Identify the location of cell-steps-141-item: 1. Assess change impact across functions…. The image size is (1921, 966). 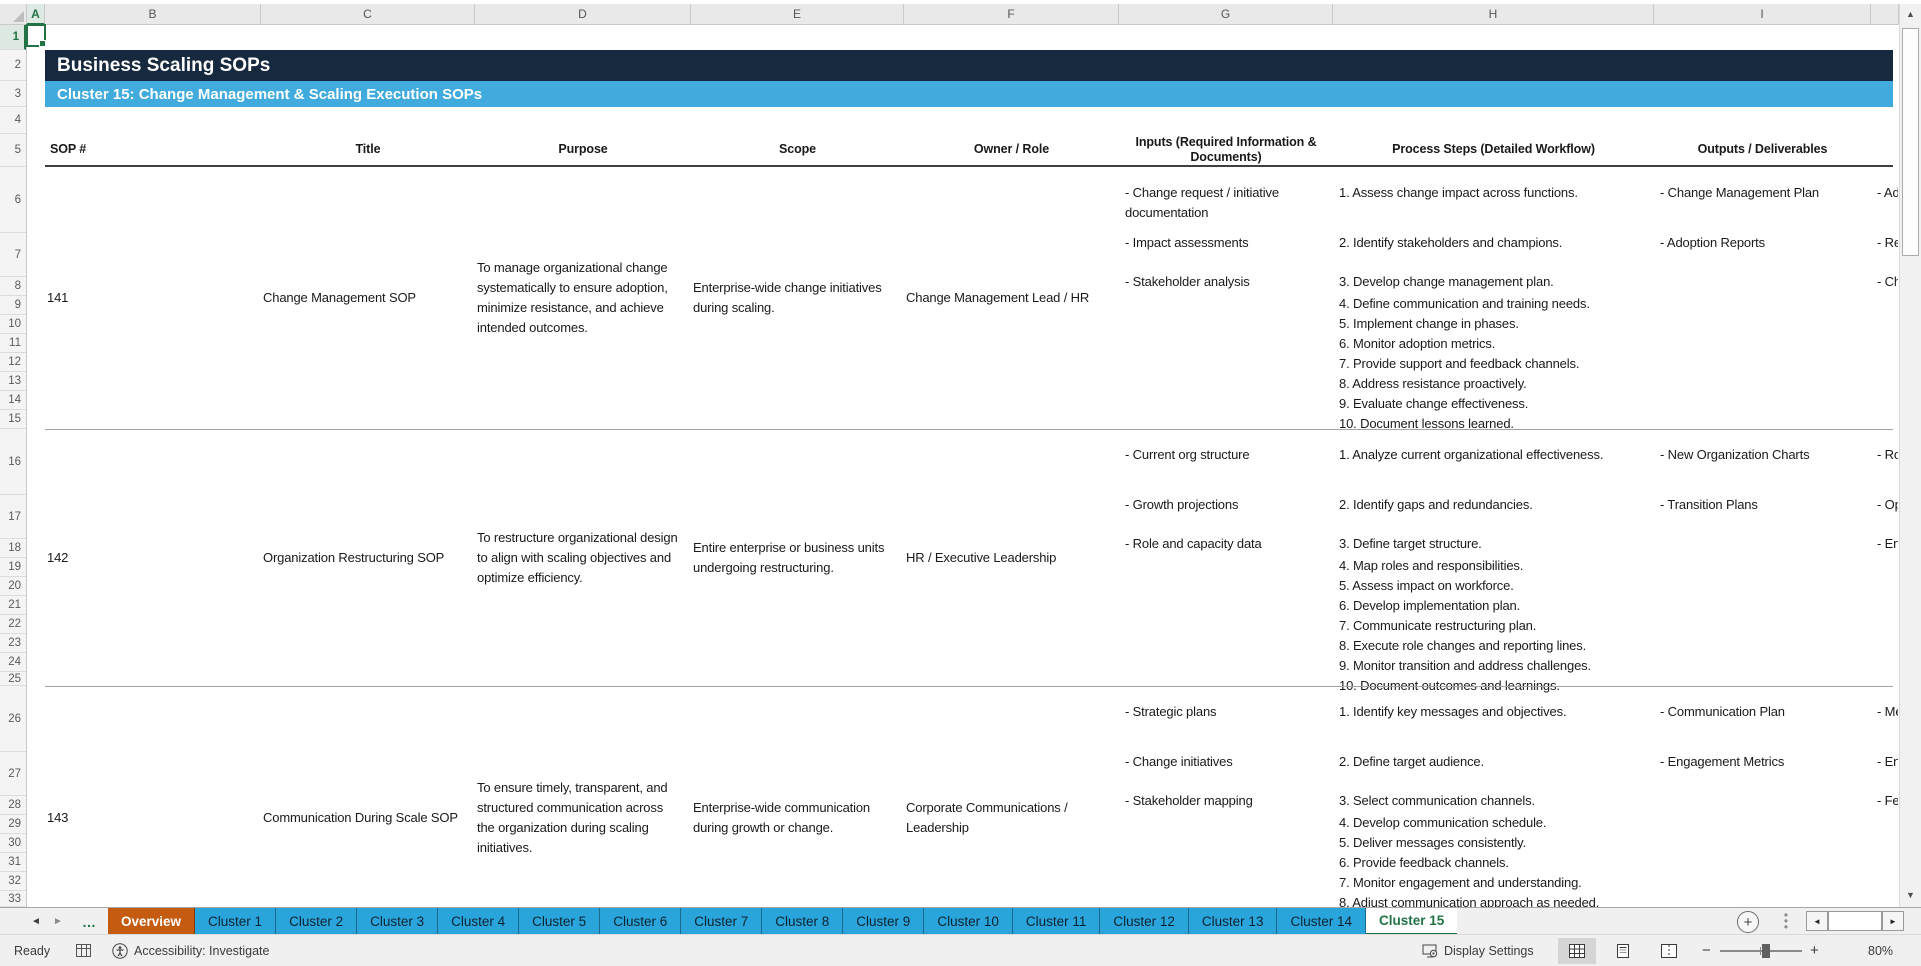
(1458, 192).